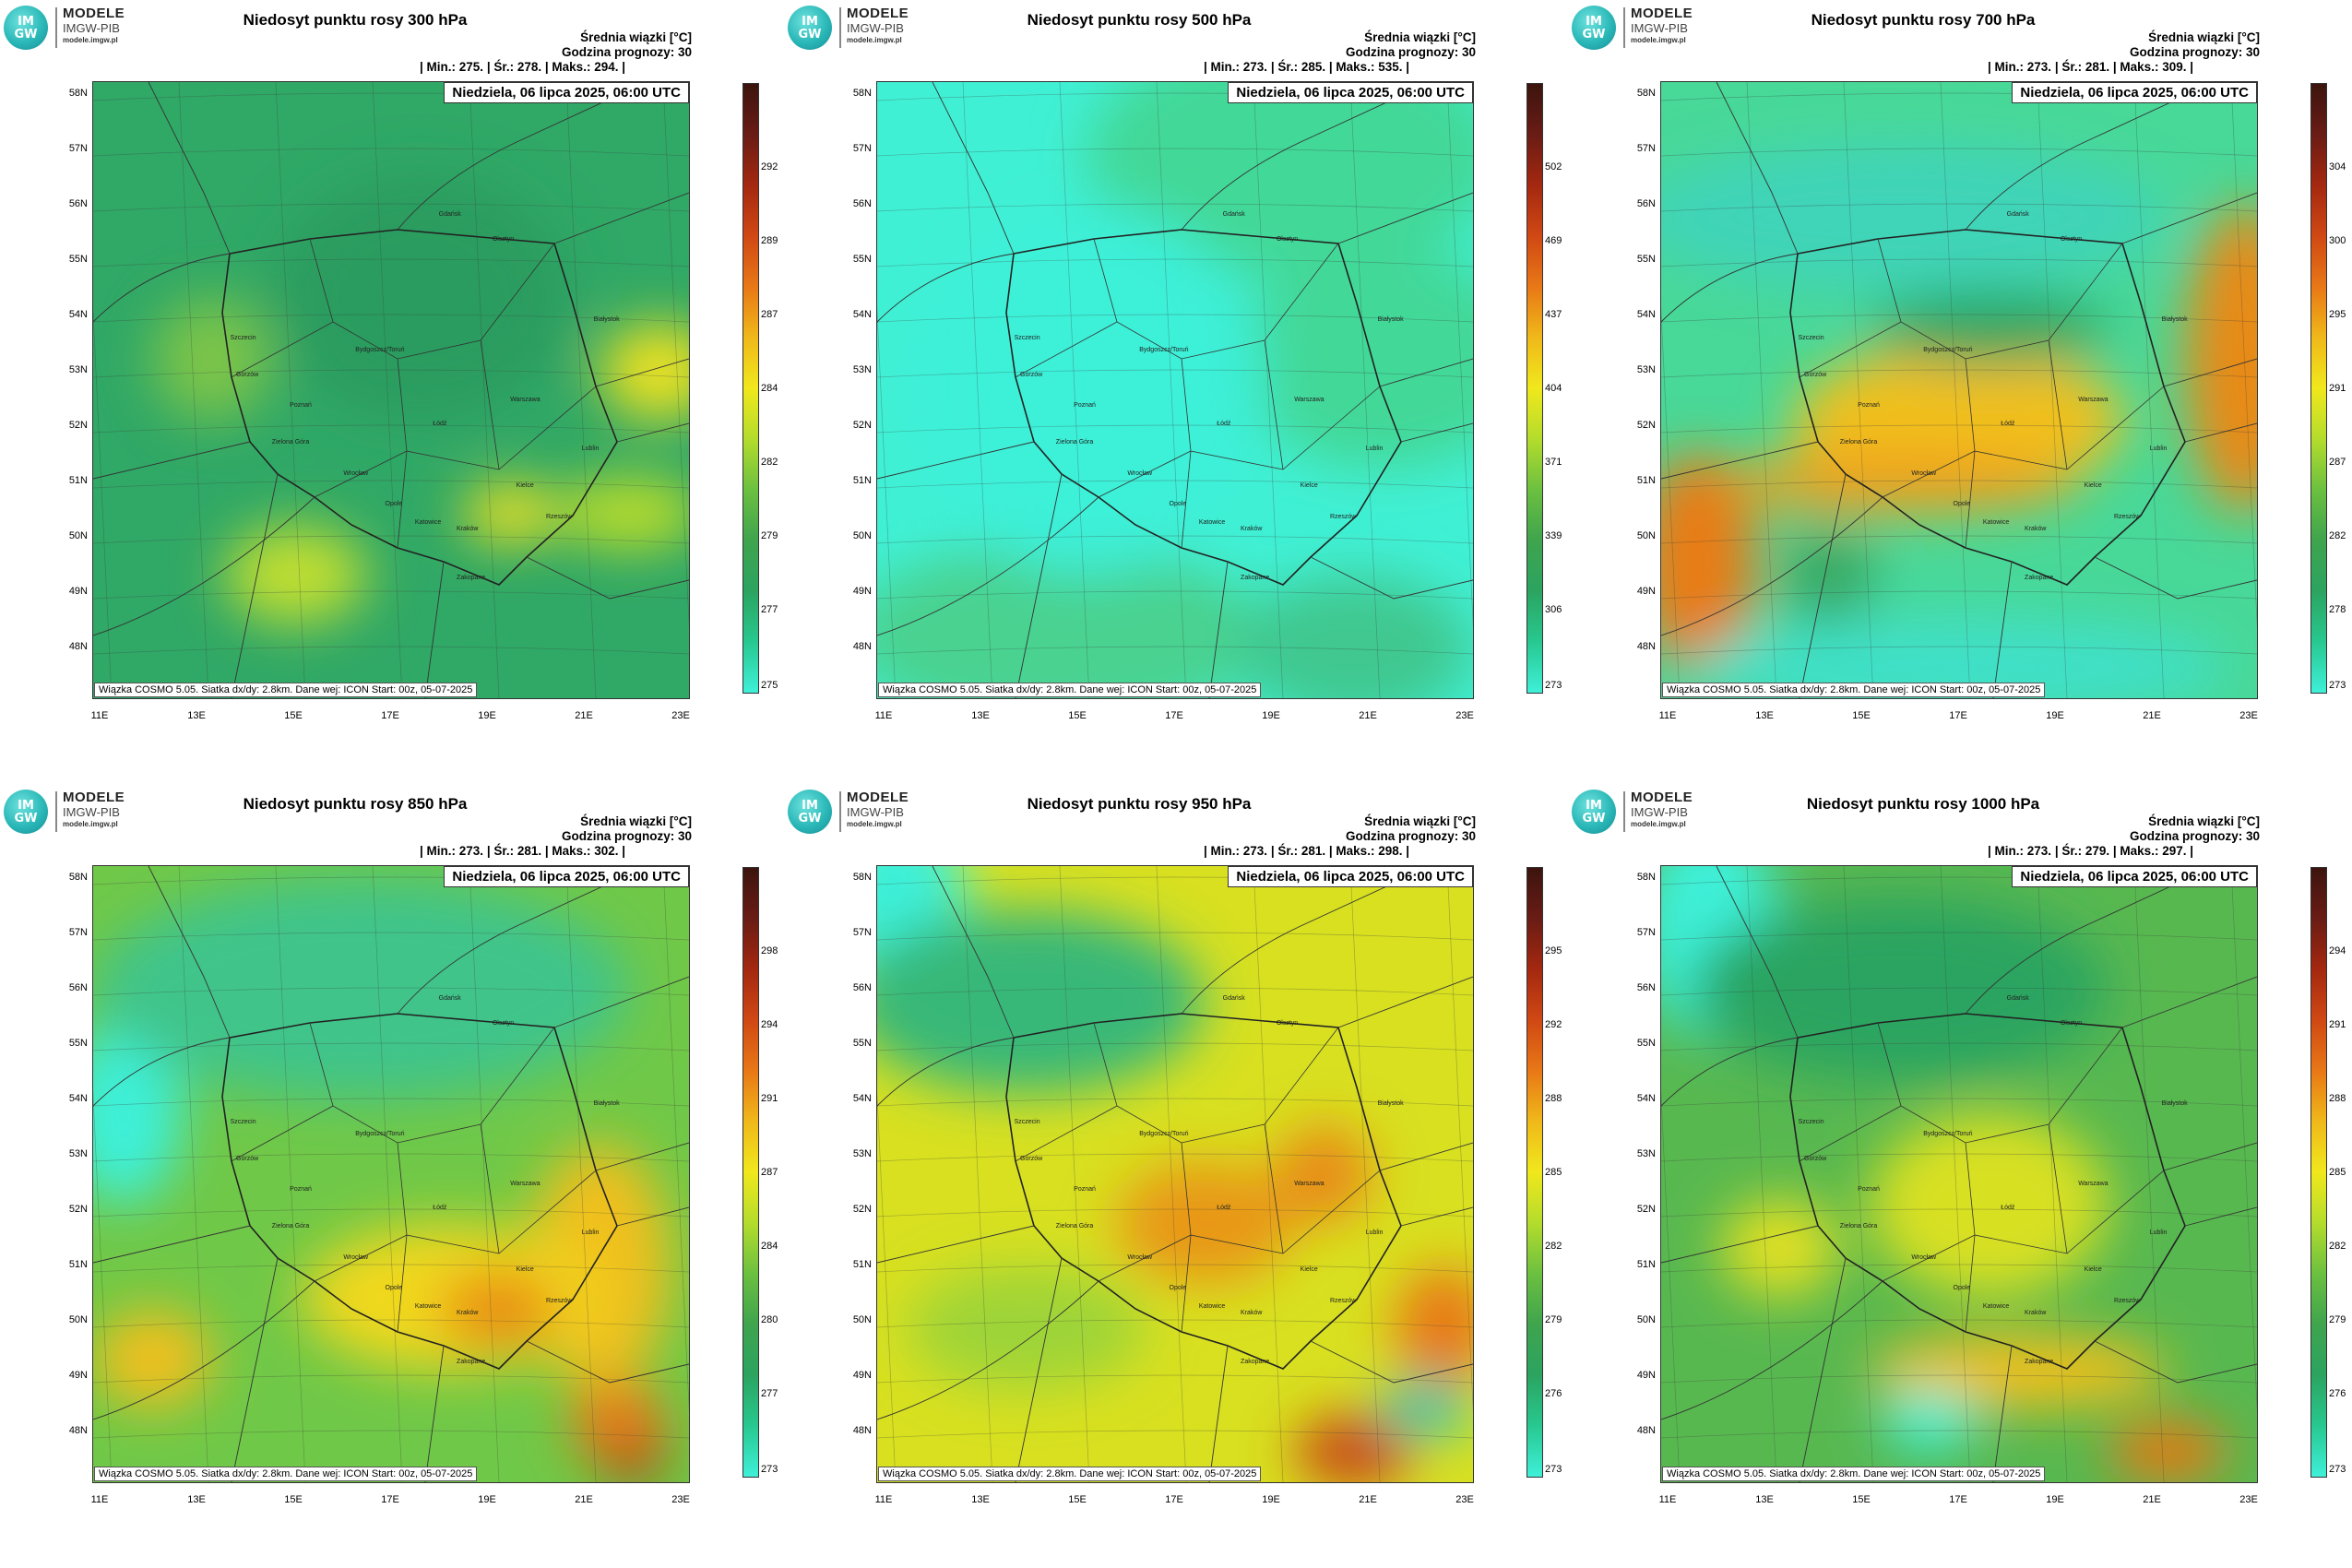  I want to click on city-label: Zielona Góra, so click(290, 442).